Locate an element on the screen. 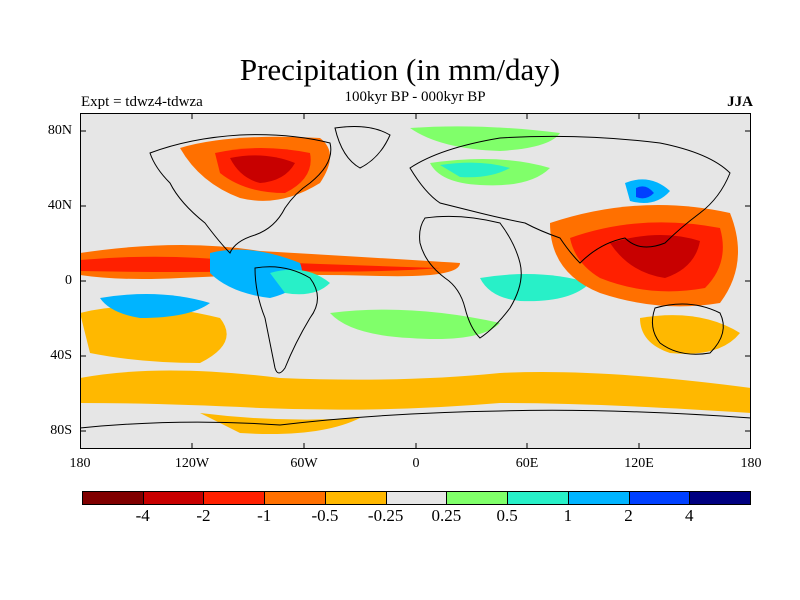  anomaly-indian-ocean-wet is located at coordinates (535, 288).